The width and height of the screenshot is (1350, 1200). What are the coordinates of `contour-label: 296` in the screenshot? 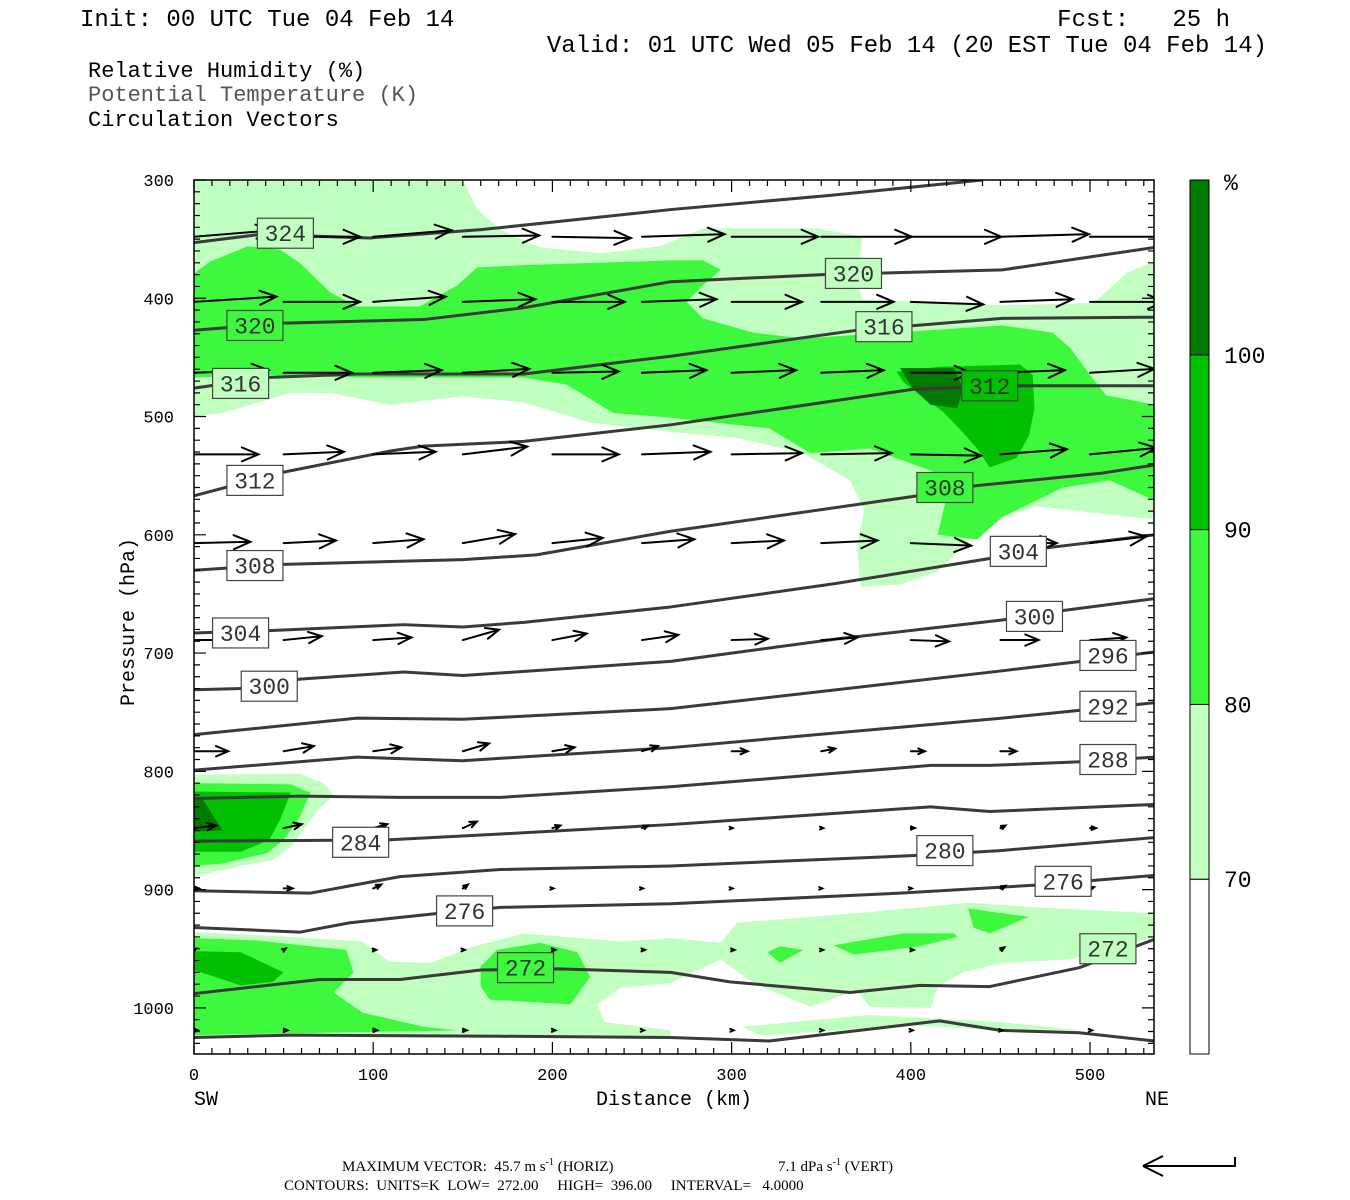 It's located at (1108, 655).